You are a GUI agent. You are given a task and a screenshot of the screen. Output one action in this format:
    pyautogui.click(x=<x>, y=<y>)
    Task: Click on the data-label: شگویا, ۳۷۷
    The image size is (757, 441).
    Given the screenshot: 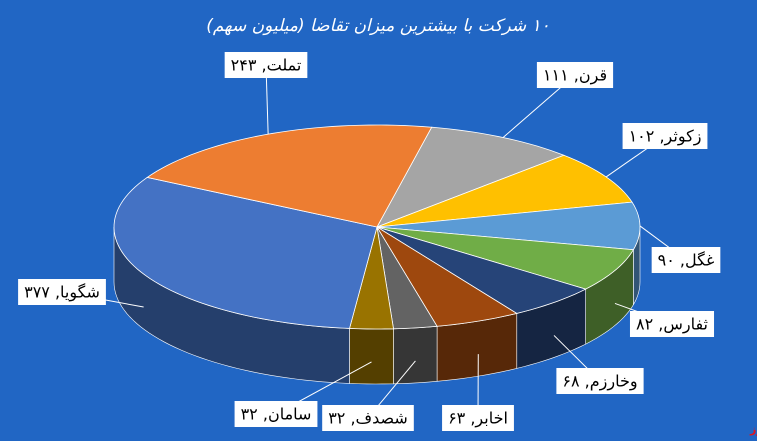 What is the action you would take?
    pyautogui.click(x=62, y=292)
    